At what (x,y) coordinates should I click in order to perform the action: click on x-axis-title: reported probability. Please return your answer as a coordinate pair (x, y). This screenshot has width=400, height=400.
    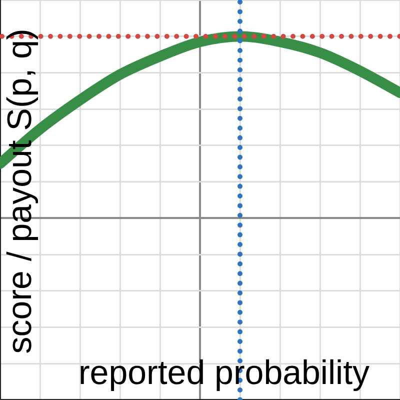
    Looking at the image, I should click on (224, 373).